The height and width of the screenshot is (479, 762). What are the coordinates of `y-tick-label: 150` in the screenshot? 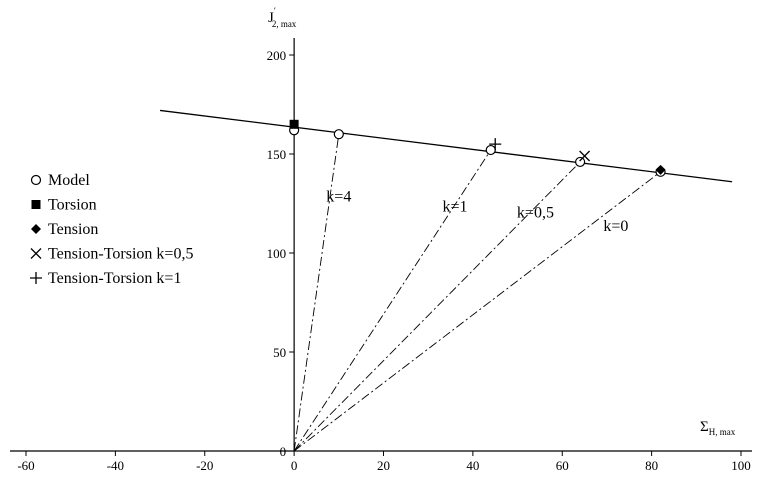 It's located at (277, 154).